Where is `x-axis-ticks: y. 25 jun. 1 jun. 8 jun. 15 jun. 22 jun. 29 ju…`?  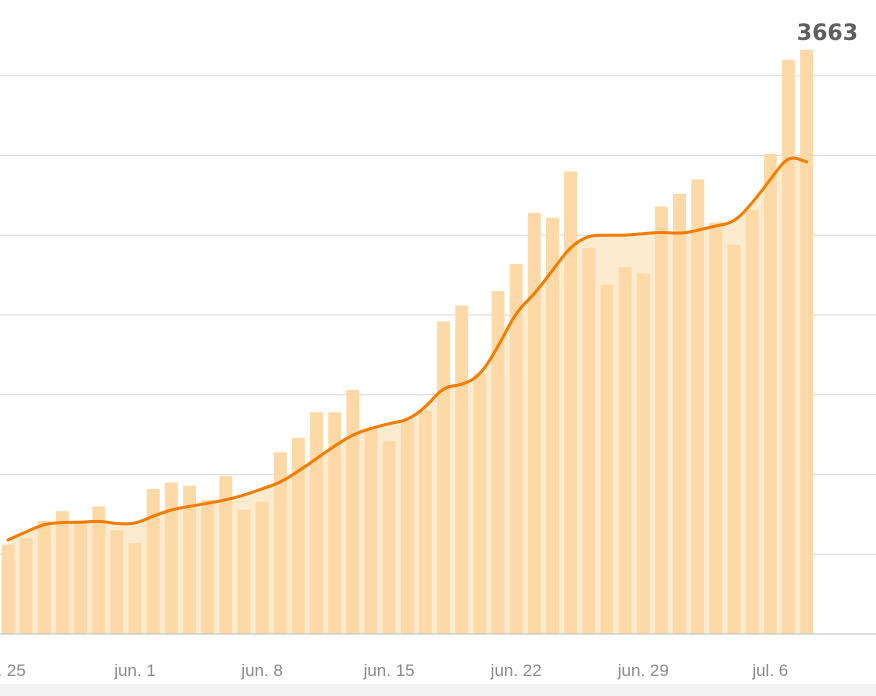 x-axis-ticks: y. 25 jun. 1 jun. 8 jun. 15 jun. 22 jun. 29 ju… is located at coordinates (394, 670).